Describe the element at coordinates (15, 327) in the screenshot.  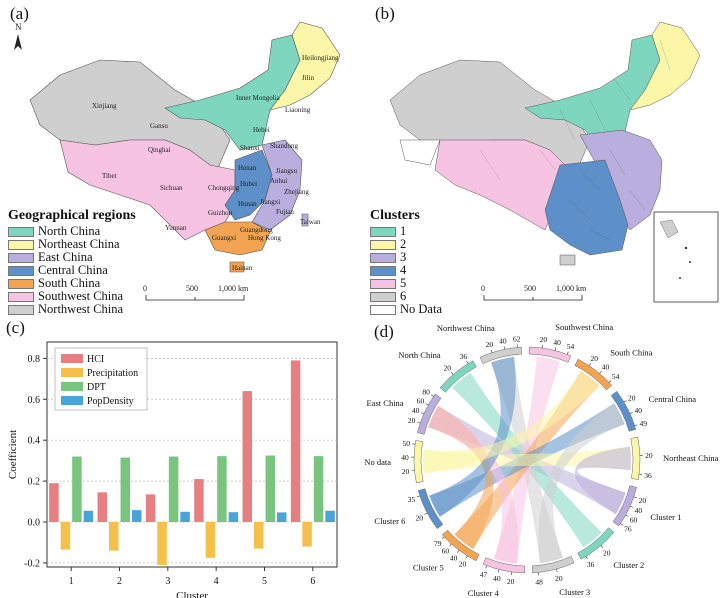
I see `panel-label-c: (c)` at that location.